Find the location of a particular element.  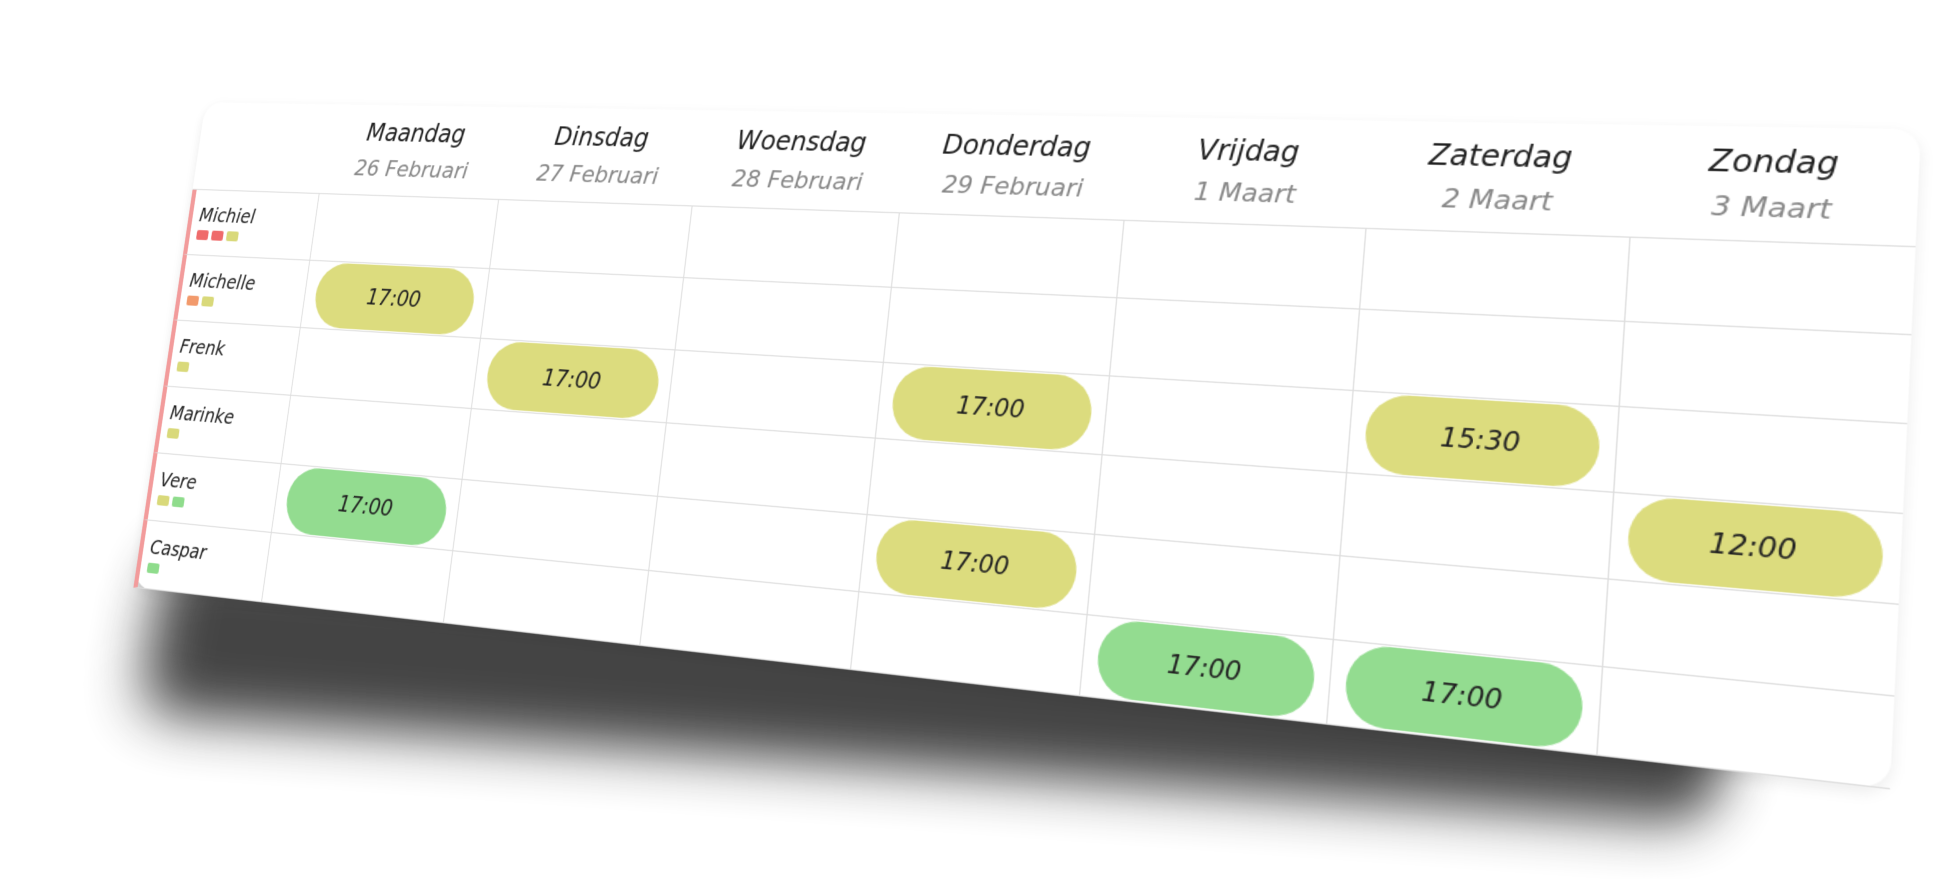

day-header: Maandag 26 Februari is located at coordinates (414, 152).